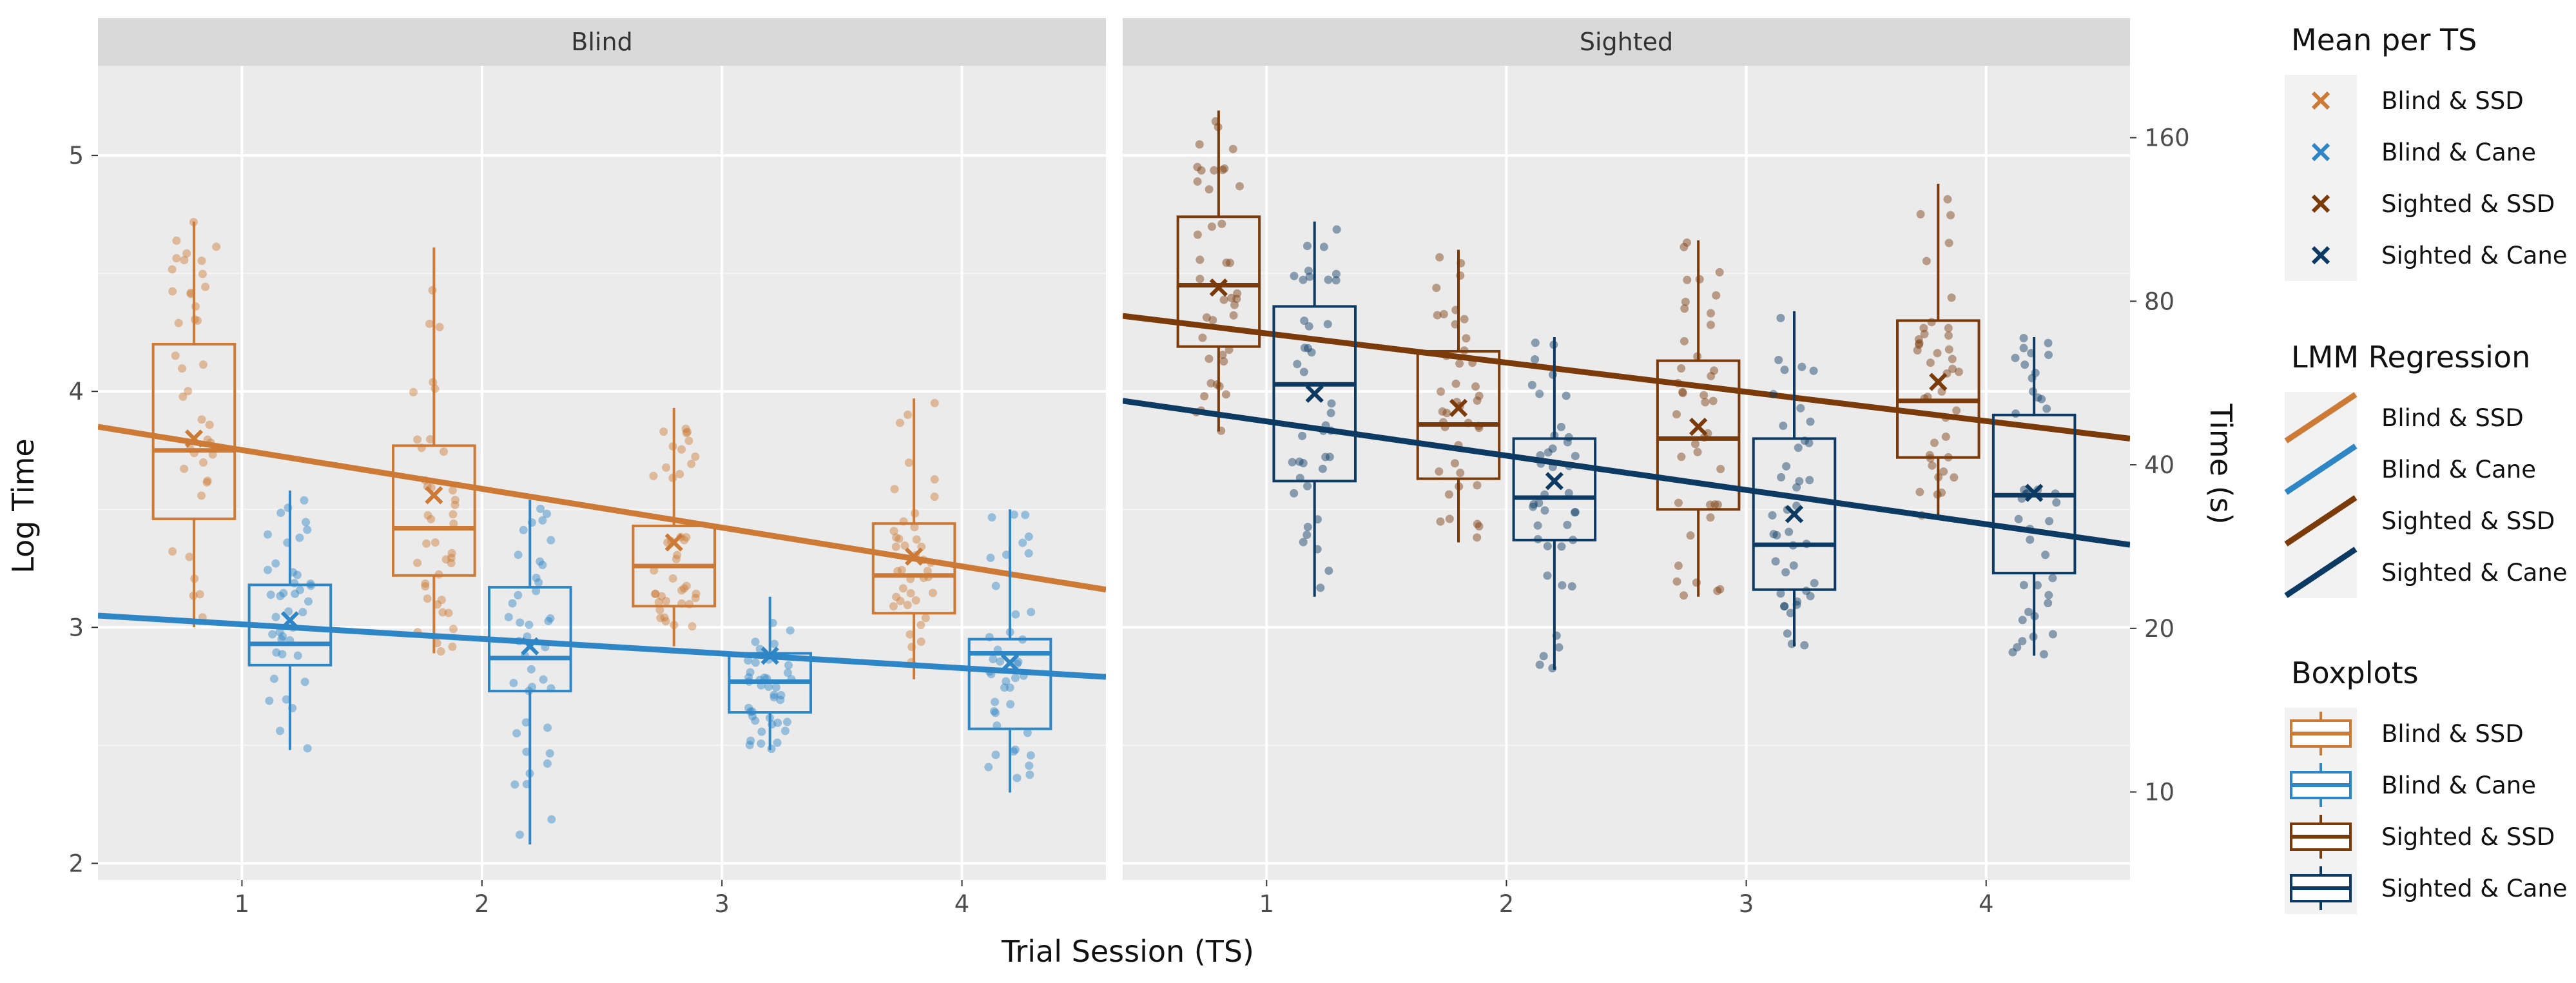 This screenshot has width=2576, height=983. What do you see at coordinates (2426, 888) in the screenshot?
I see `legend-entry: Sighted & Cane` at bounding box center [2426, 888].